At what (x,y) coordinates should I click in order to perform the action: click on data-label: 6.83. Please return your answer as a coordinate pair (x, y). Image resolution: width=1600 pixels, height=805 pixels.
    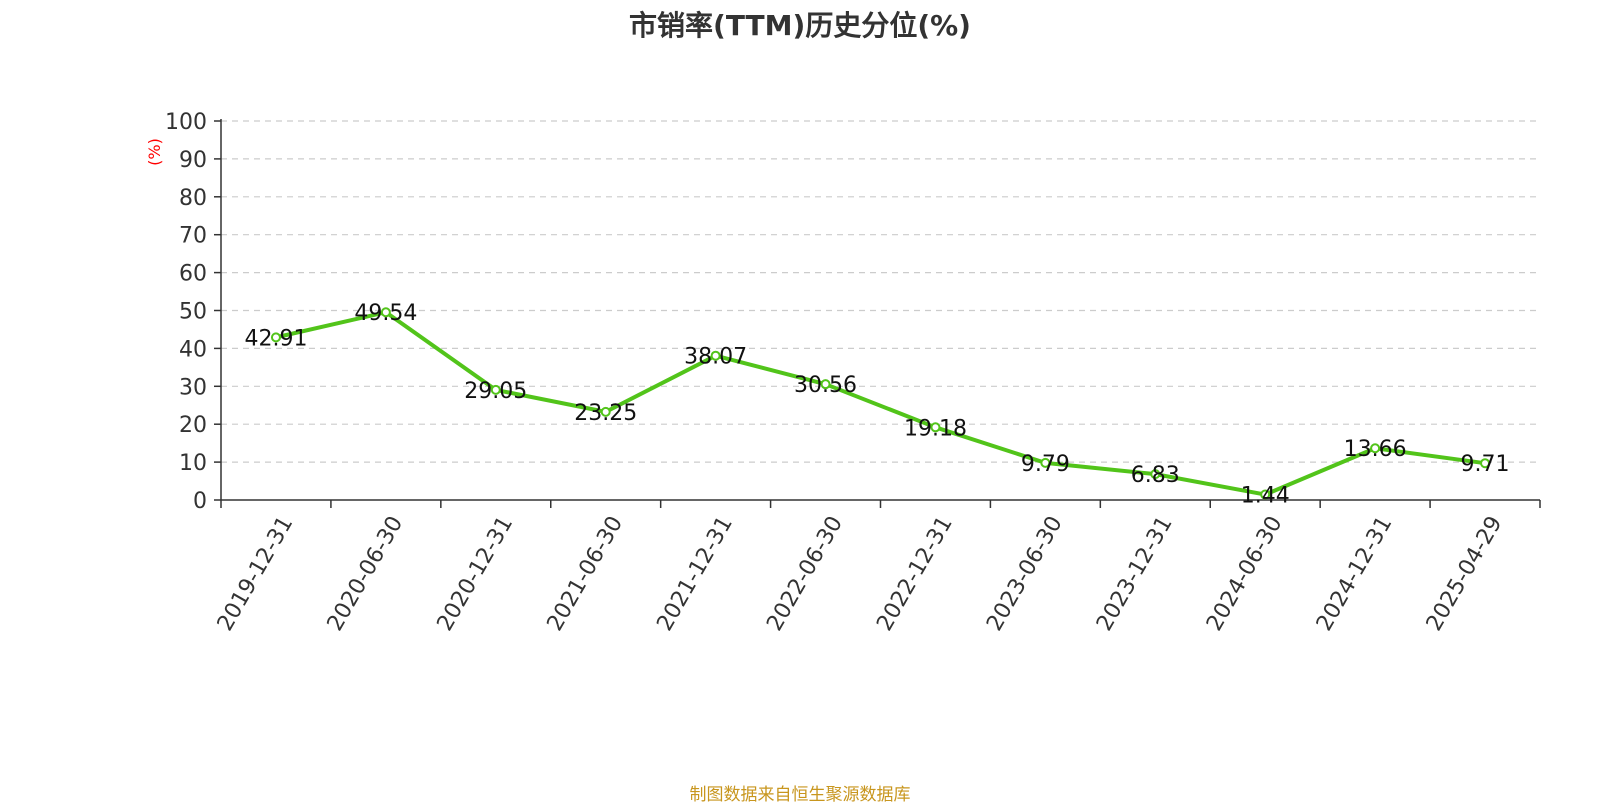
    Looking at the image, I should click on (1155, 475).